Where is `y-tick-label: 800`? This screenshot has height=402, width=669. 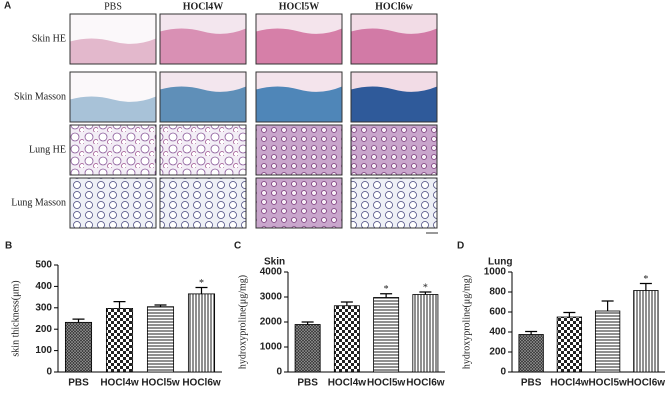
y-tick-label: 800 is located at coordinates (497, 292).